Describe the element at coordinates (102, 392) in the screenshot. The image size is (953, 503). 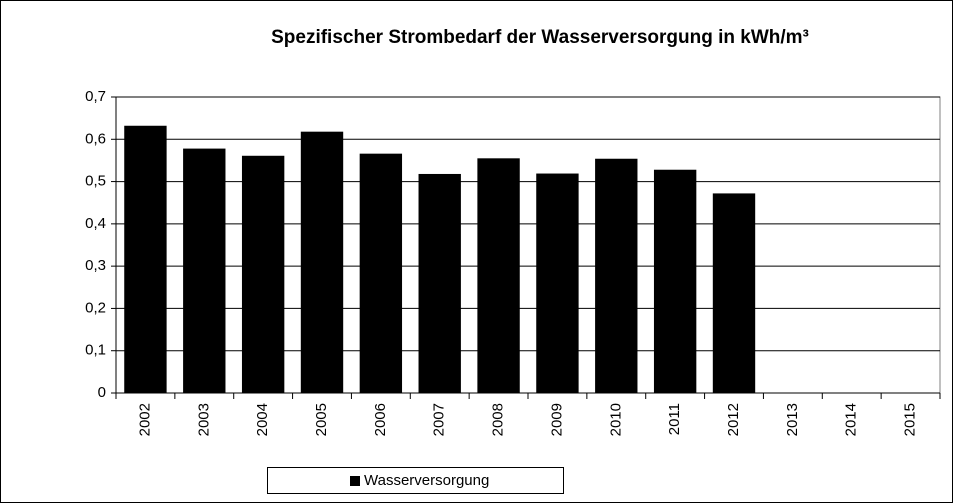
I see `y-tick-label: 0` at that location.